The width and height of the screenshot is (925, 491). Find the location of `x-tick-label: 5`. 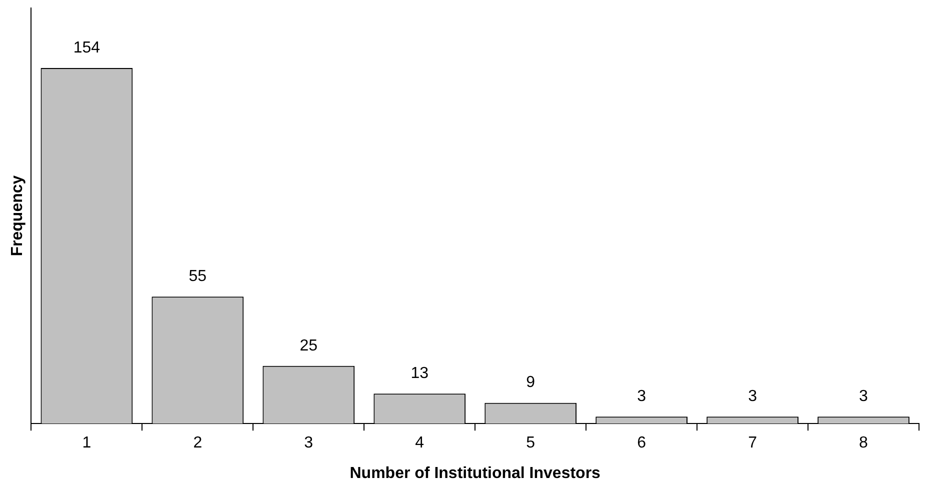

x-tick-label: 5 is located at coordinates (531, 443).